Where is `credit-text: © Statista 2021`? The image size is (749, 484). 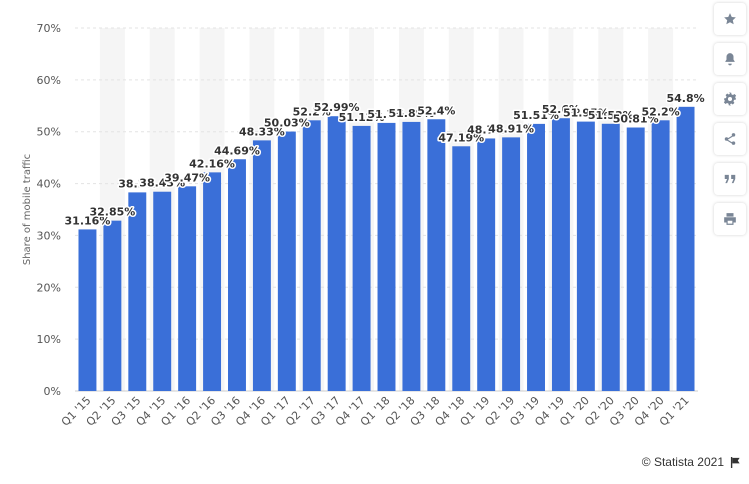
credit-text: © Statista 2021 is located at coordinates (682, 462).